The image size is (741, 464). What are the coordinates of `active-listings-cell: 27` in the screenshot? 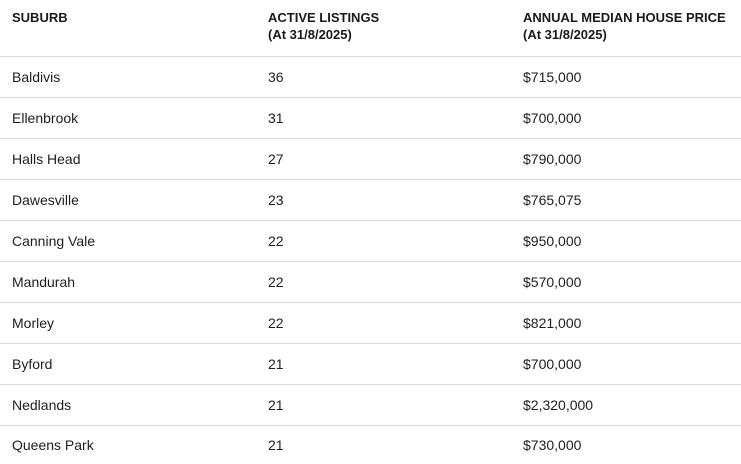 It's located at (383, 159).